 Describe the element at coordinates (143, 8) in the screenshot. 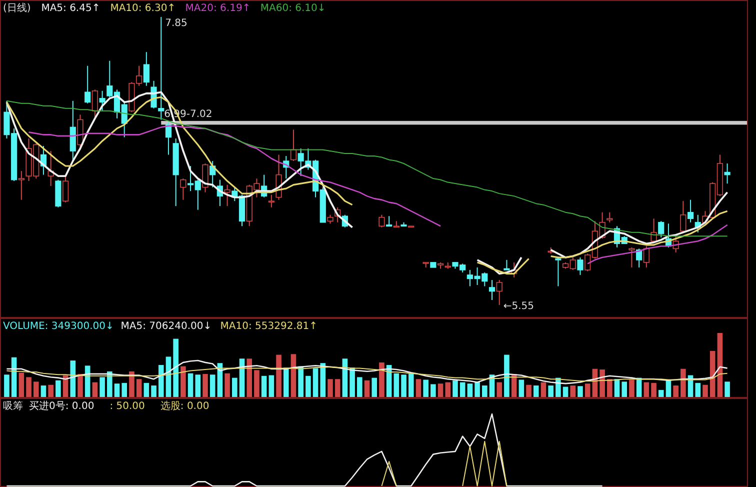

I see `text: MA10: 6.30↑` at that location.